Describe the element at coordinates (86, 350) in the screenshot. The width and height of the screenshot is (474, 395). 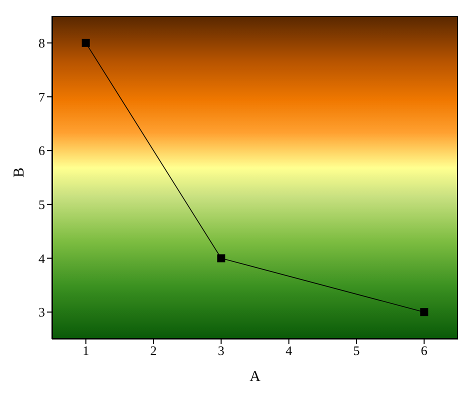
I see `x-tick-label: 1` at that location.